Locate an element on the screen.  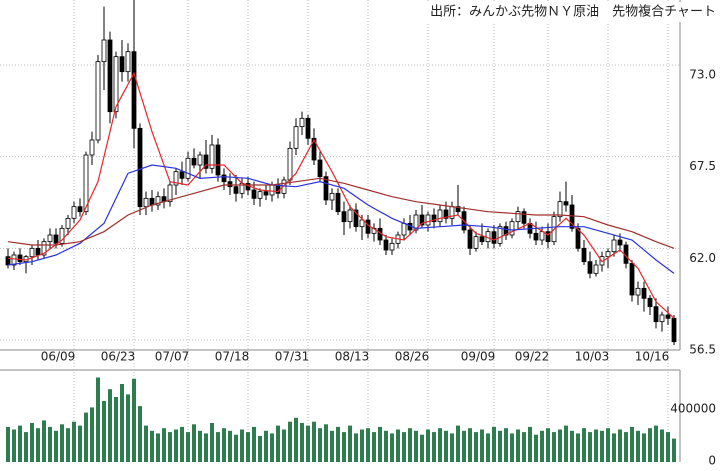
x-tick-label: 08/13 is located at coordinates (352, 357).